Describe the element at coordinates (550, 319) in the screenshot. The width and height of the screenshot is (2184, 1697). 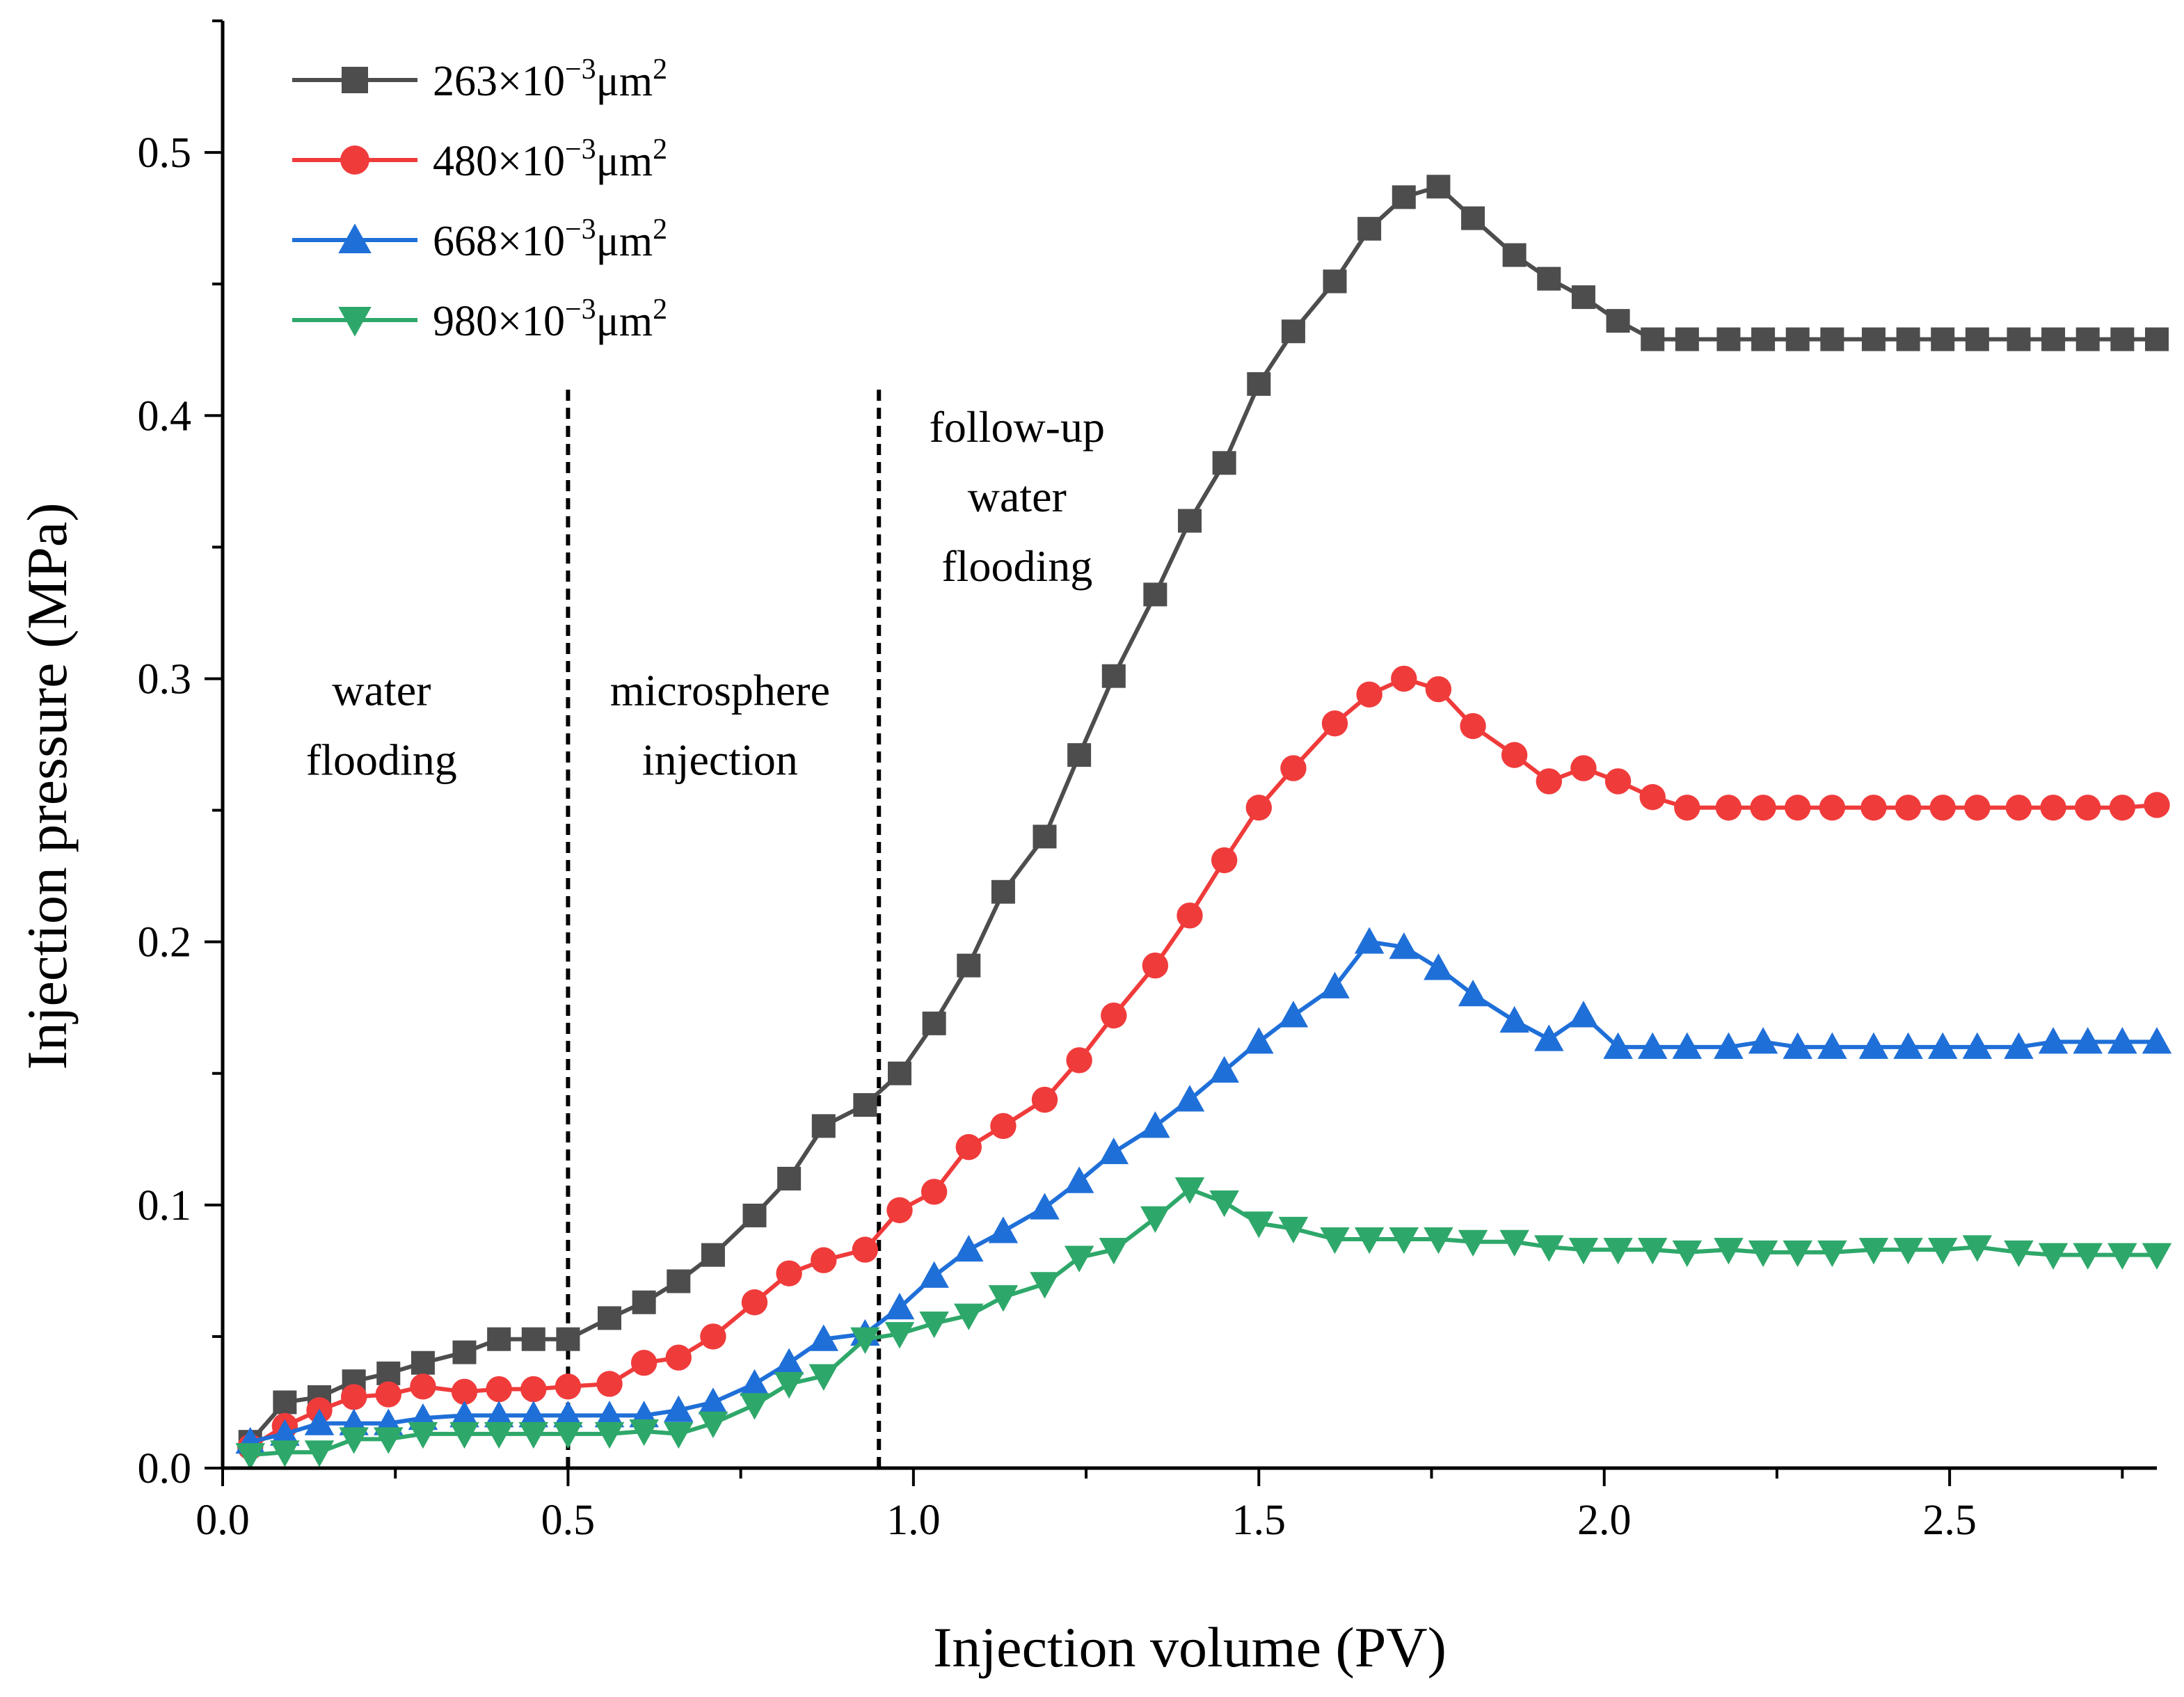
I see `legend-label: 980×10−3μm2` at that location.